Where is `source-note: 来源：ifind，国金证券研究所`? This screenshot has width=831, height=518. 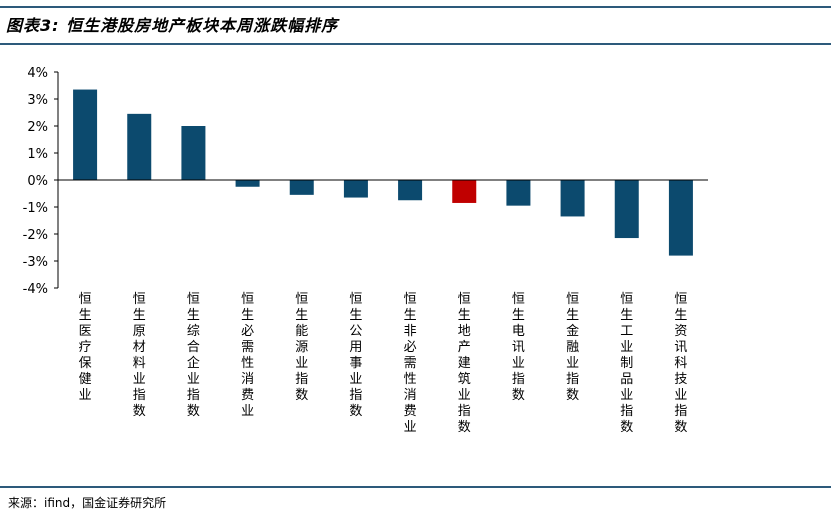
source-note: 来源：ifind，国金证券研究所 is located at coordinates (87, 503).